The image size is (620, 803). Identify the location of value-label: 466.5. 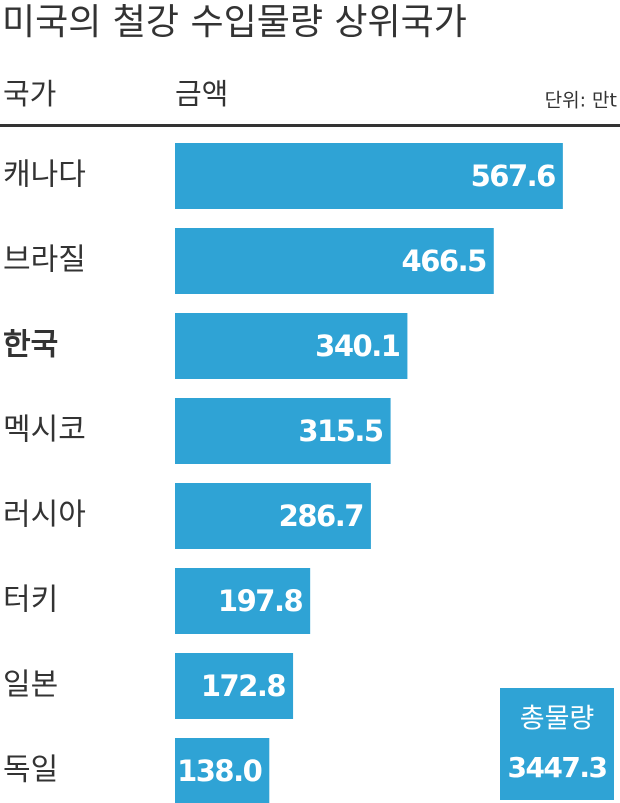
(444, 261).